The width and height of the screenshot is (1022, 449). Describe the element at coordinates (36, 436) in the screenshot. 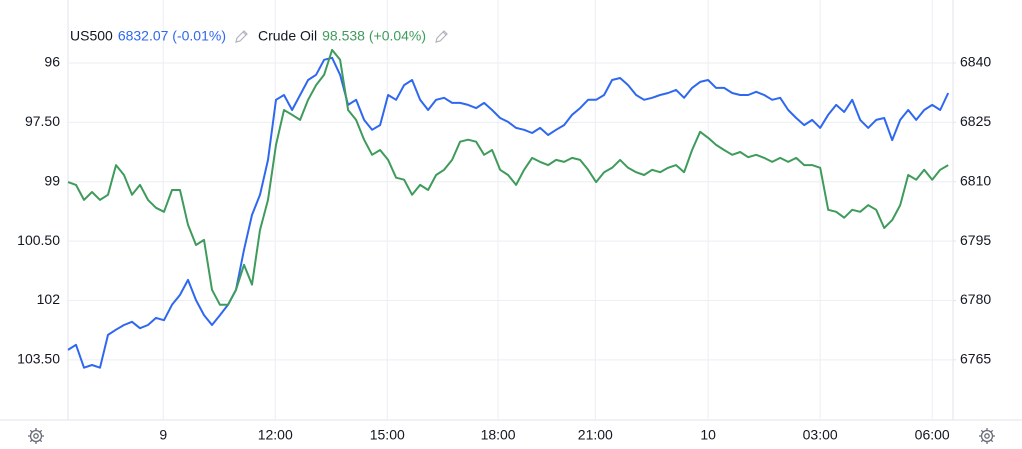

I see `settings-left` at that location.